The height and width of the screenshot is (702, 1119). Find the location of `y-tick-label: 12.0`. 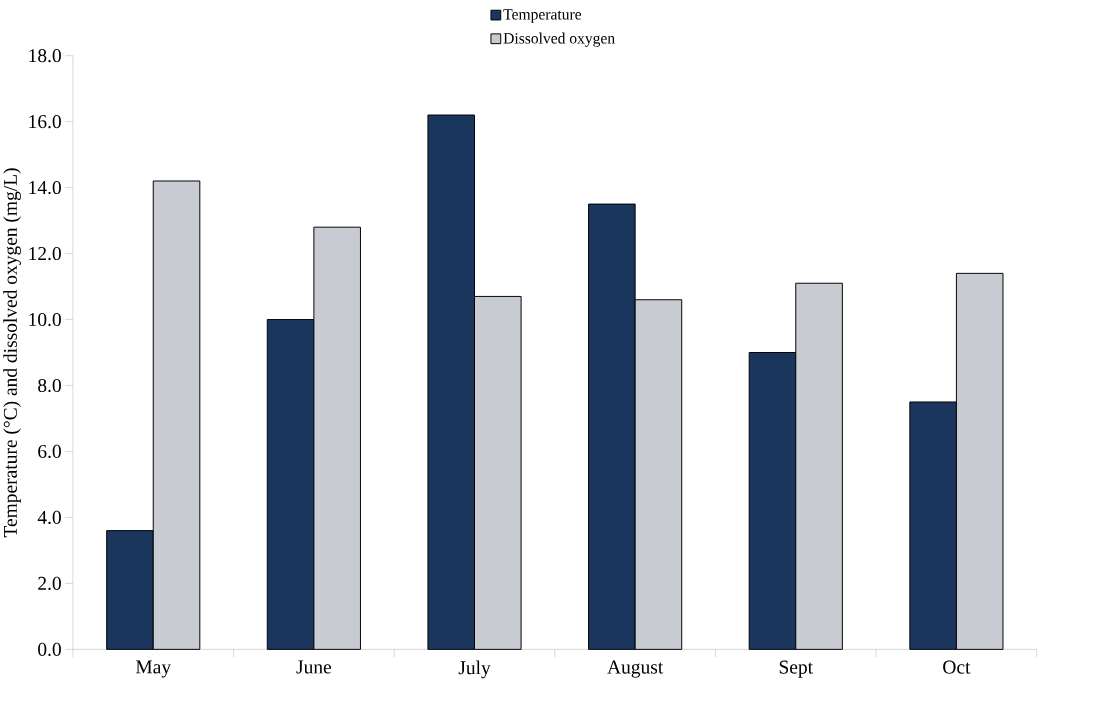

y-tick-label: 12.0 is located at coordinates (45, 253).